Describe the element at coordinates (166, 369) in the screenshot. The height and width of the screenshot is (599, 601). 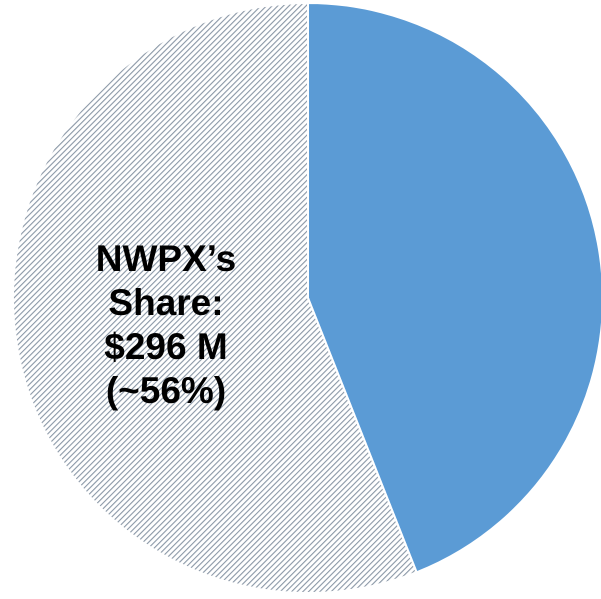
I see `slice-value-label: $296 M (~56%)` at that location.